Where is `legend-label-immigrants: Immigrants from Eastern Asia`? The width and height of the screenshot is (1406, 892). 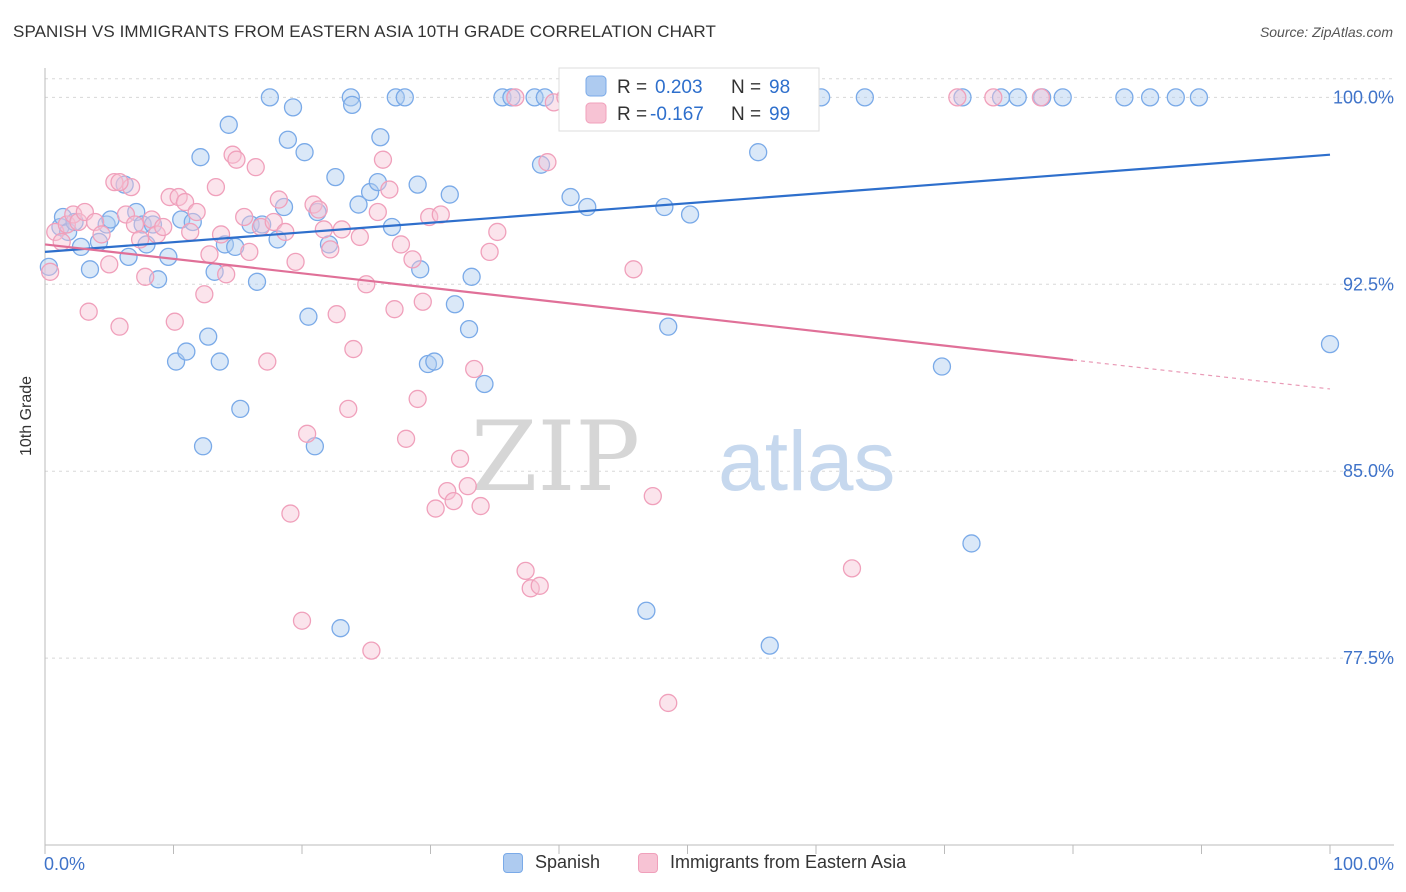 legend-label-immigrants: Immigrants from Eastern Asia is located at coordinates (788, 862).